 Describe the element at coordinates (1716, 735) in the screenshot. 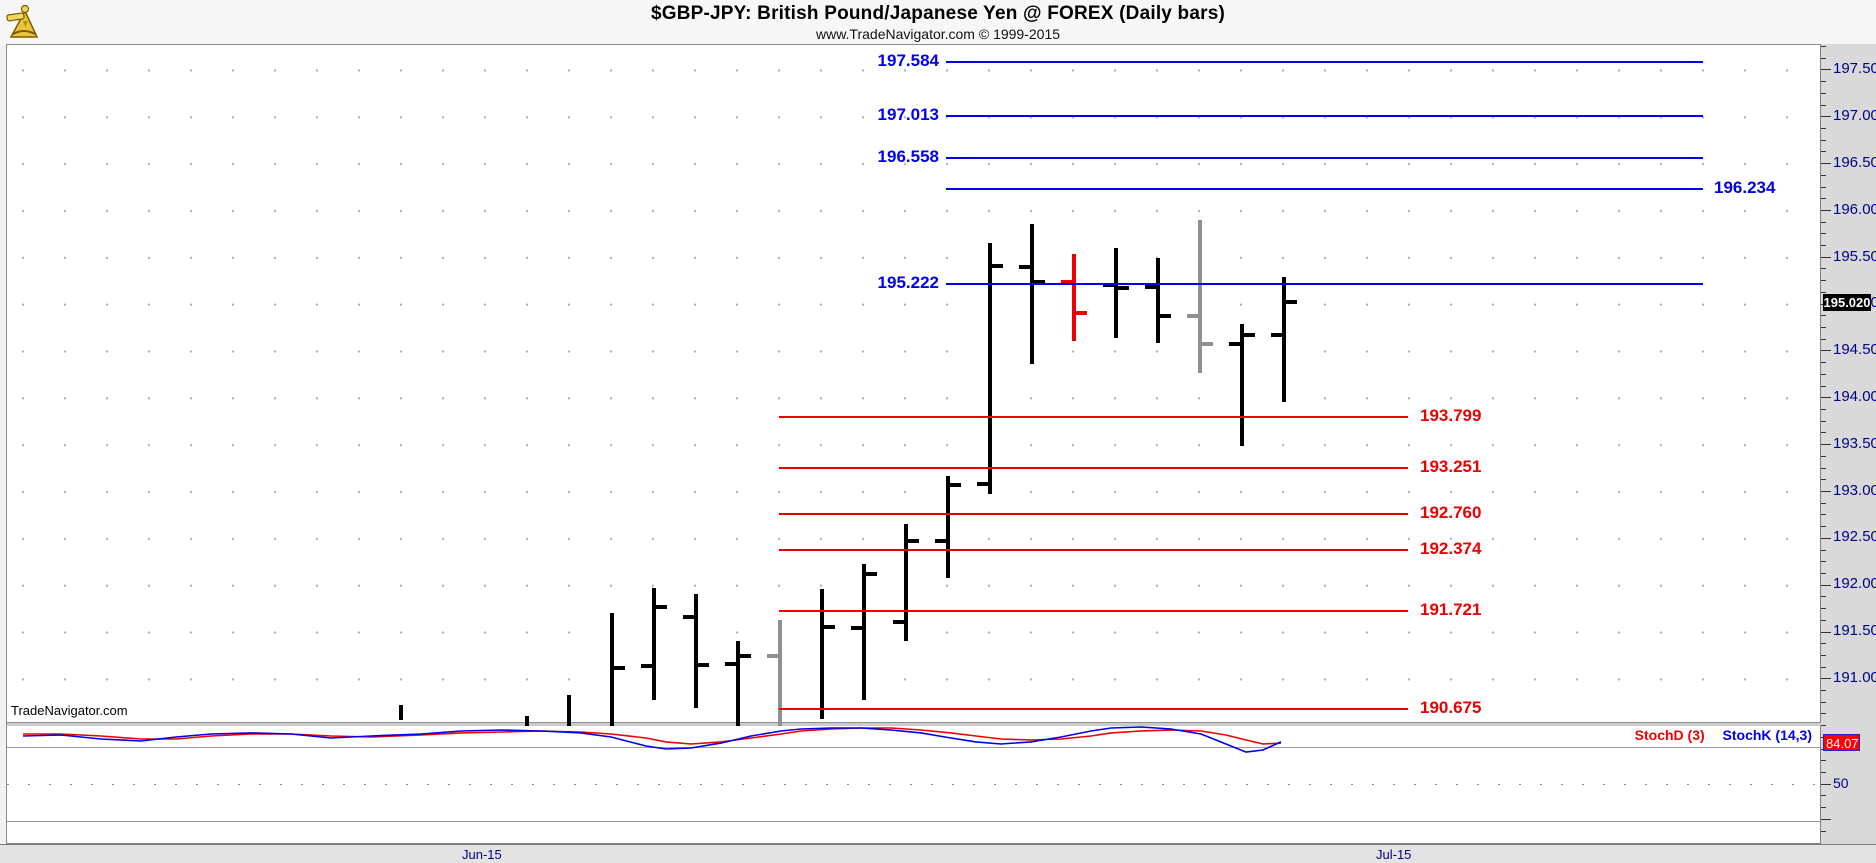

I see `stochastic-legend: StochD (3) StochK (14,3)` at that location.